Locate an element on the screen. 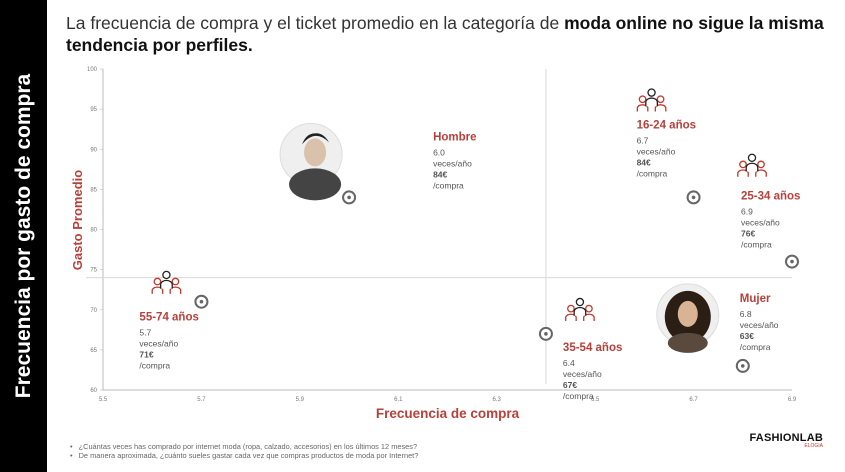 The width and height of the screenshot is (845, 472). x-tick-label: 6.1 is located at coordinates (398, 400).